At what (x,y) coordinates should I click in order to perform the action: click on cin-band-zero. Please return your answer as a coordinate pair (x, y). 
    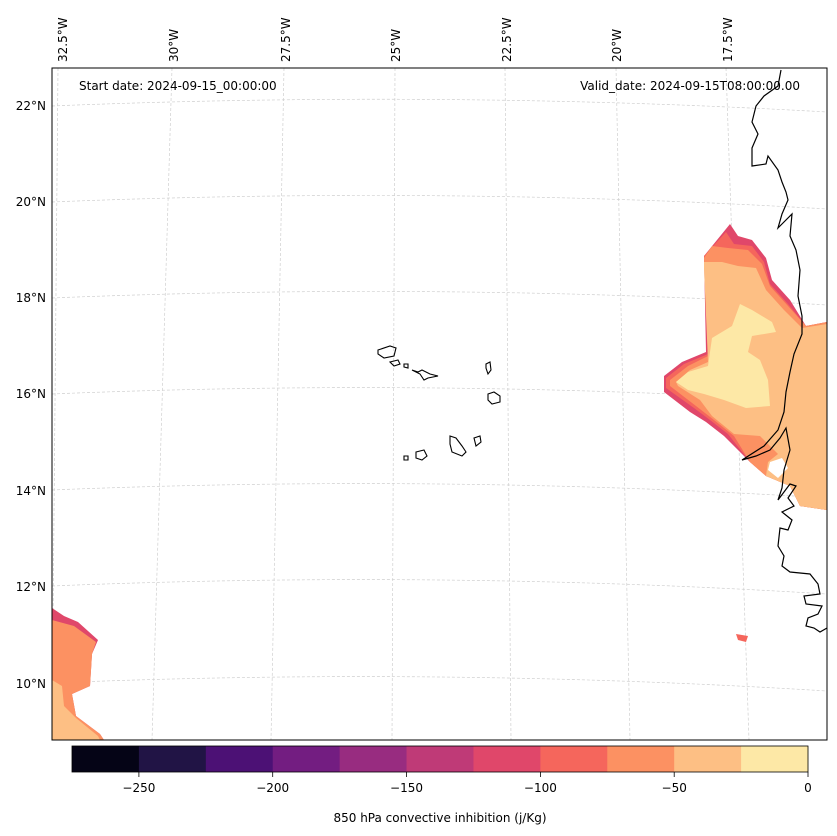
    Looking at the image, I should click on (726, 356).